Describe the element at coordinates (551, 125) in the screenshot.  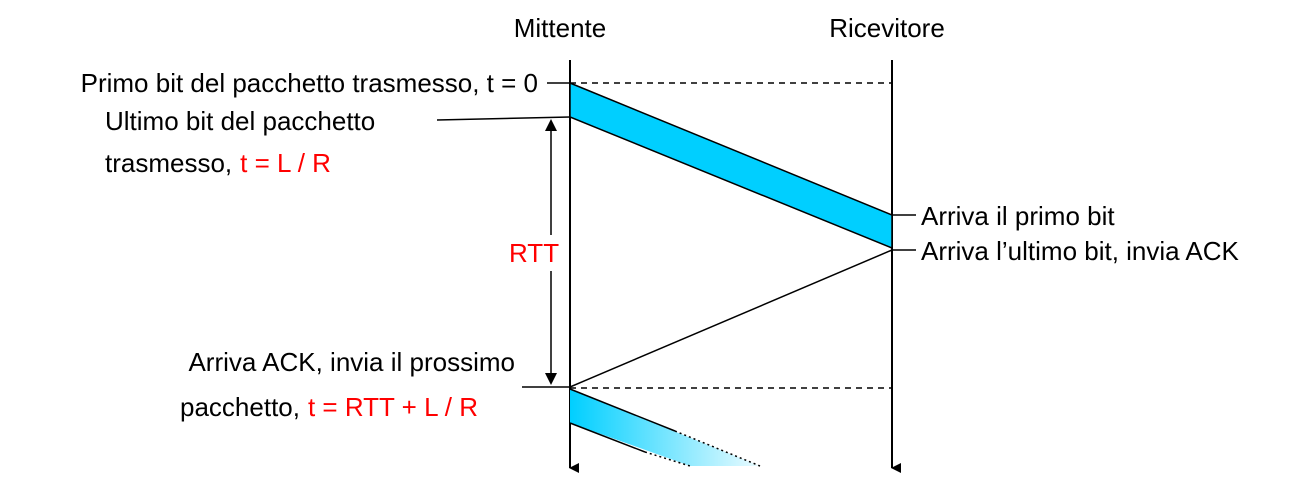
I see `rtt-arrowhead-top` at that location.